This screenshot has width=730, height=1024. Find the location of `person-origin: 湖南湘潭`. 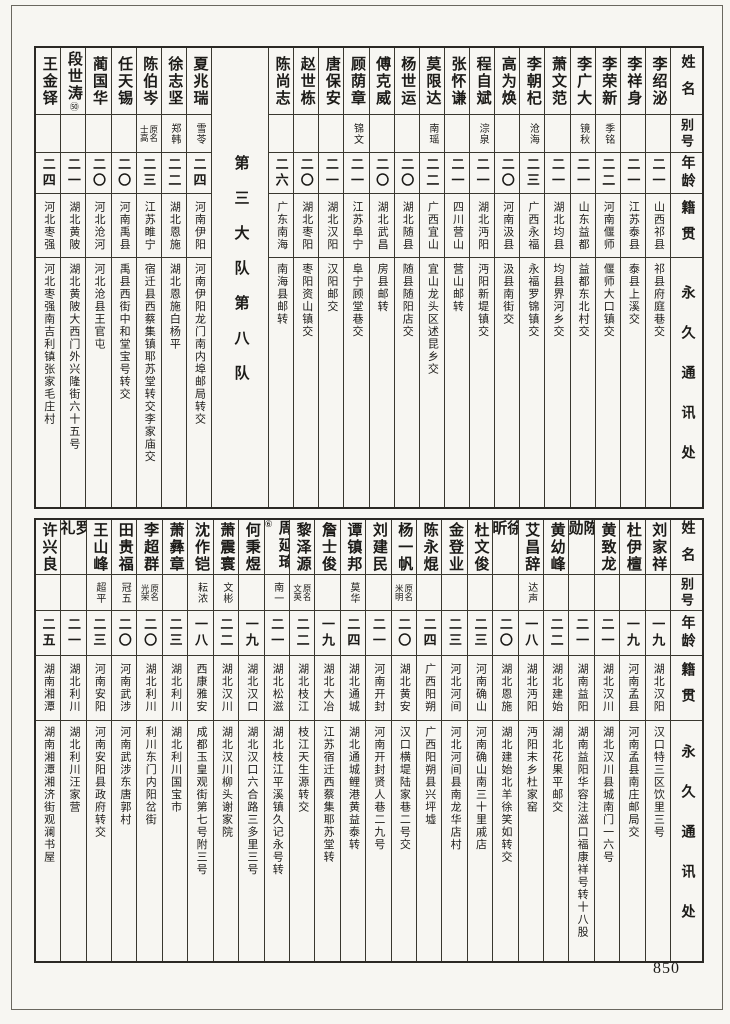

person-origin: 湖南湘潭 is located at coordinates (48, 688).